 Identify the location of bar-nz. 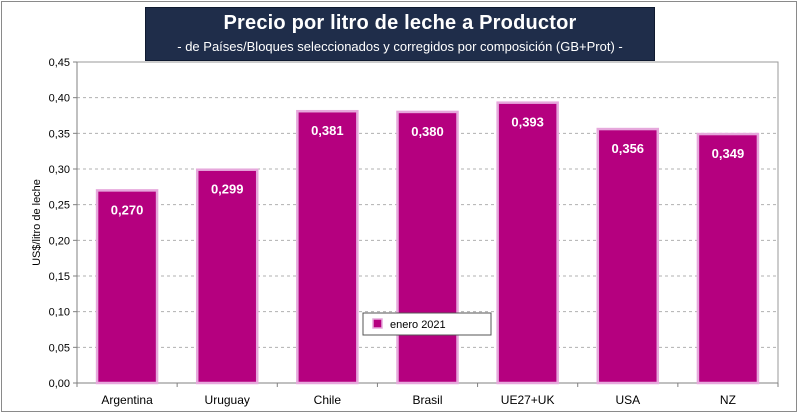
(728, 258).